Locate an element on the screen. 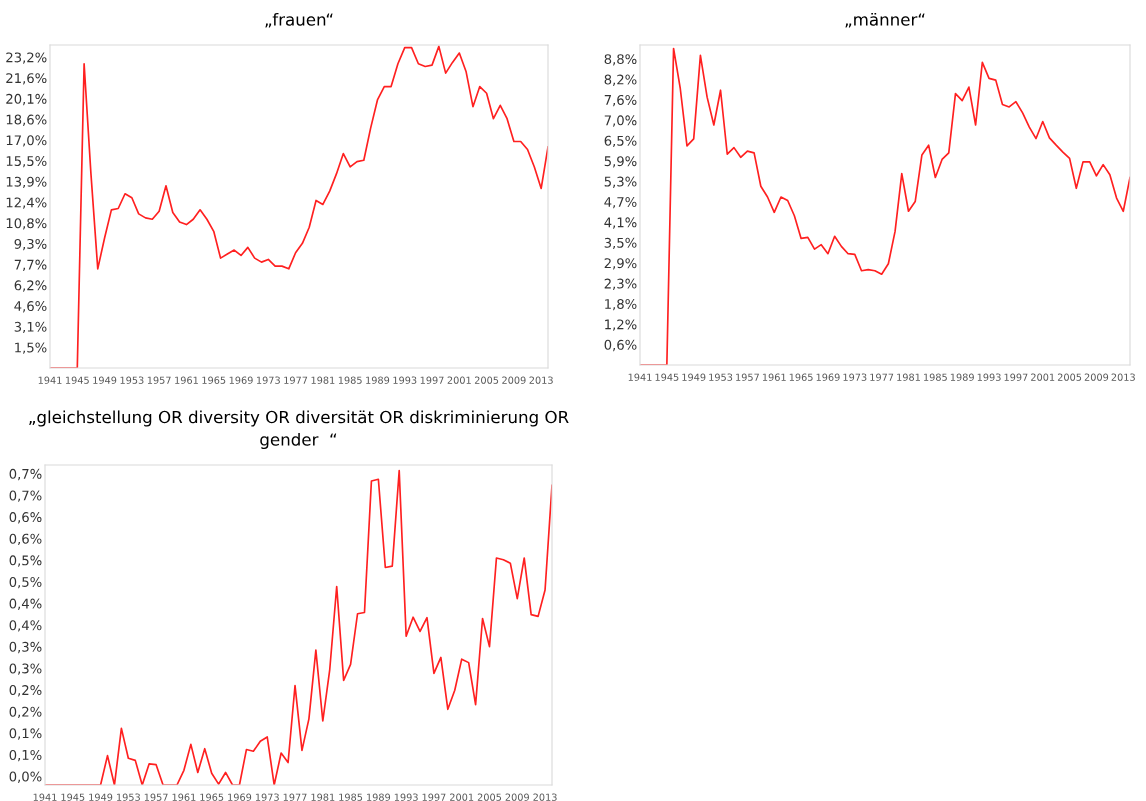 The image size is (1146, 801). y-tick-label: 23,2% is located at coordinates (26, 58).